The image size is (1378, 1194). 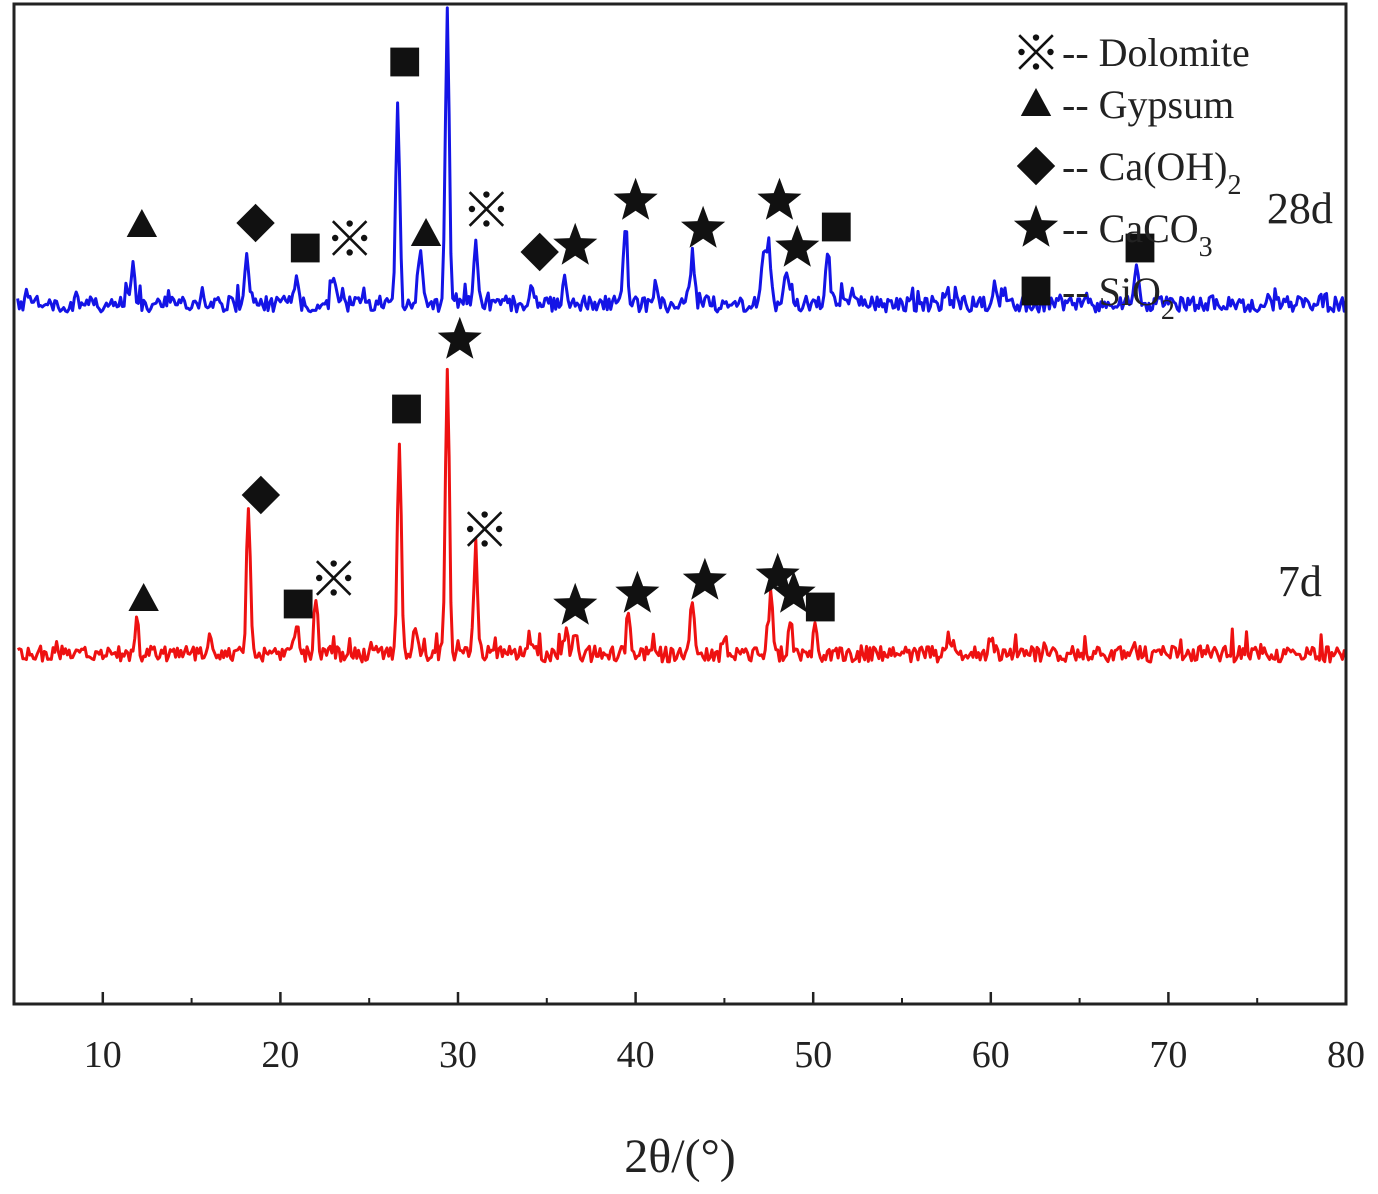 I want to click on x-tick-label-70: 70, so click(x=1168, y=1055).